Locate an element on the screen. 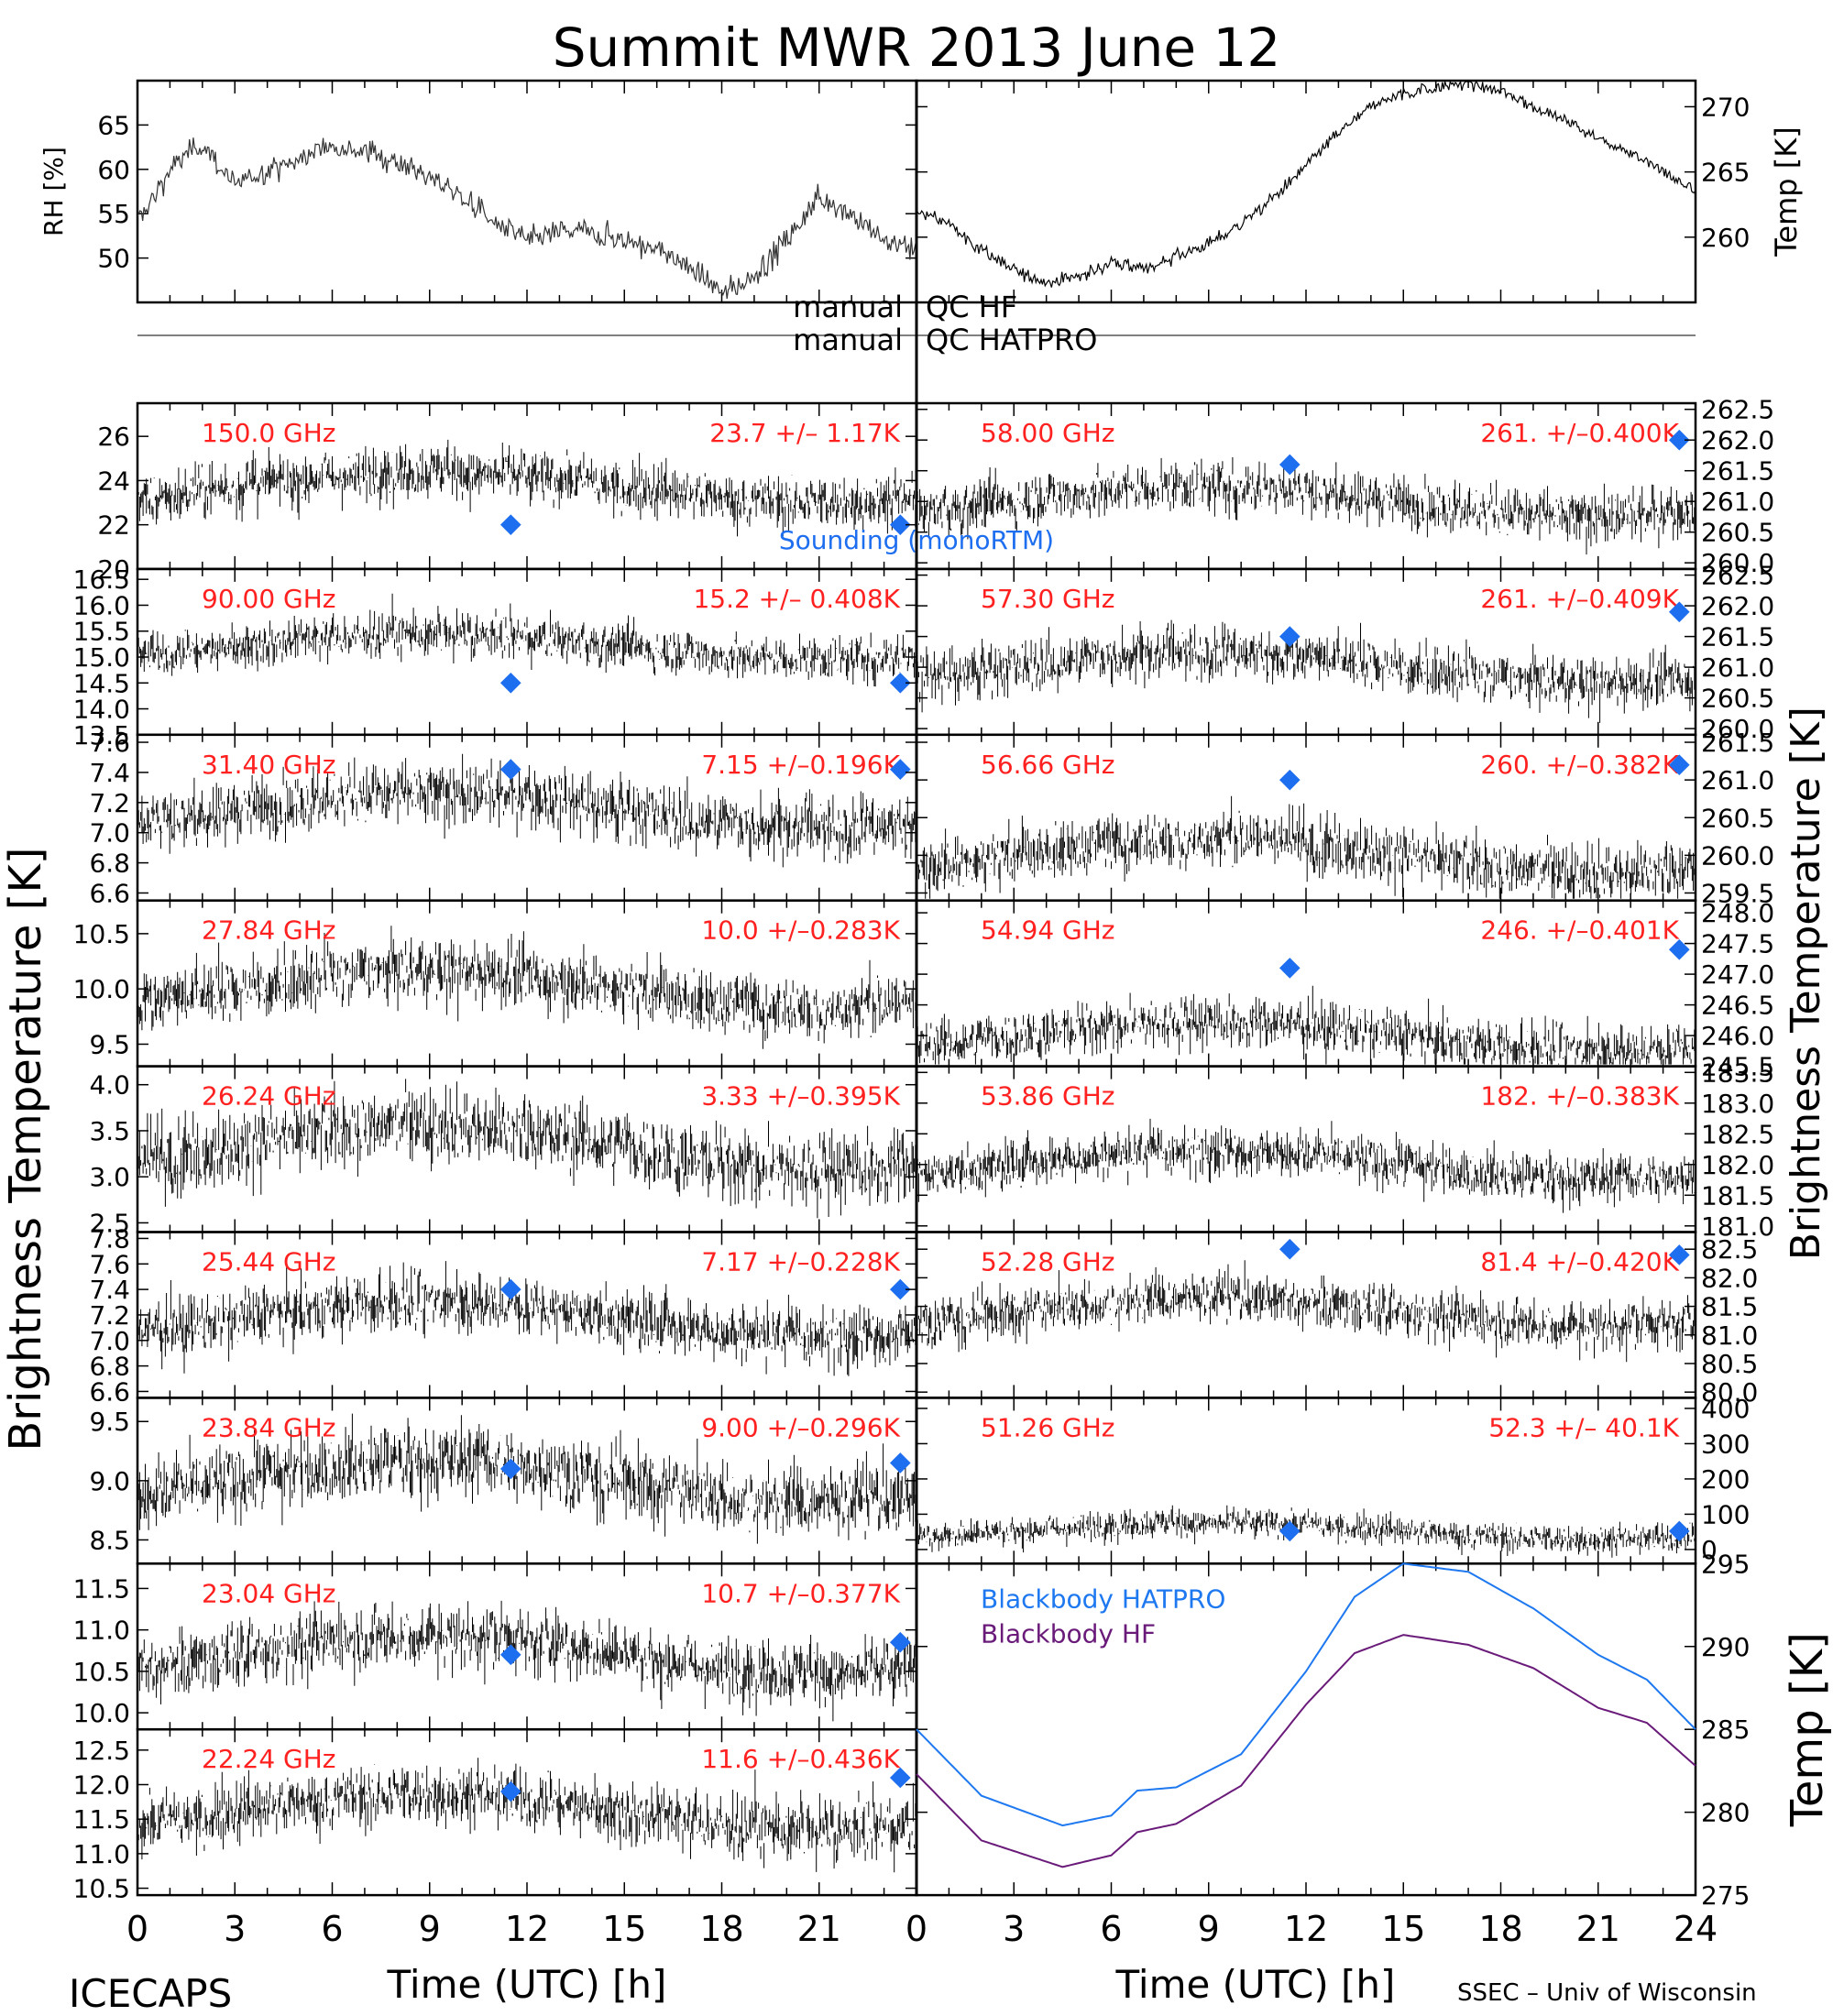 The width and height of the screenshot is (1833, 2016). channel-panel: 150.0 GHz 23.7 +/– 1.17K is located at coordinates (527, 477).